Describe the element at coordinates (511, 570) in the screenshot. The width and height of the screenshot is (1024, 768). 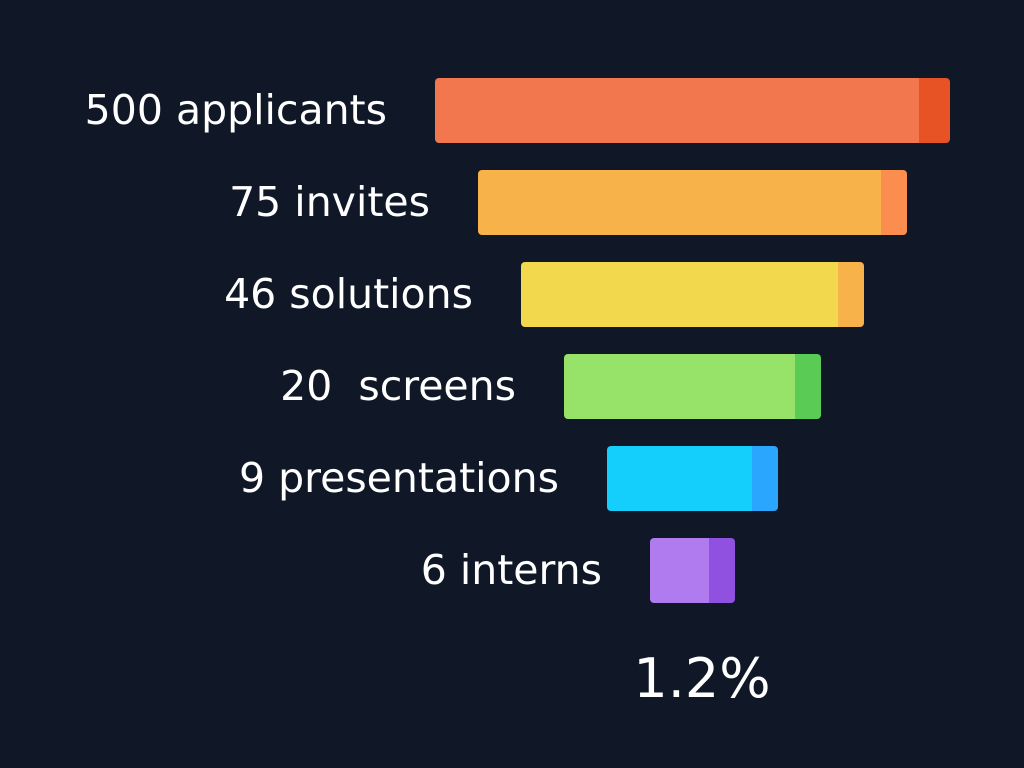
I see `funnel-stage-label: 6 interns` at that location.